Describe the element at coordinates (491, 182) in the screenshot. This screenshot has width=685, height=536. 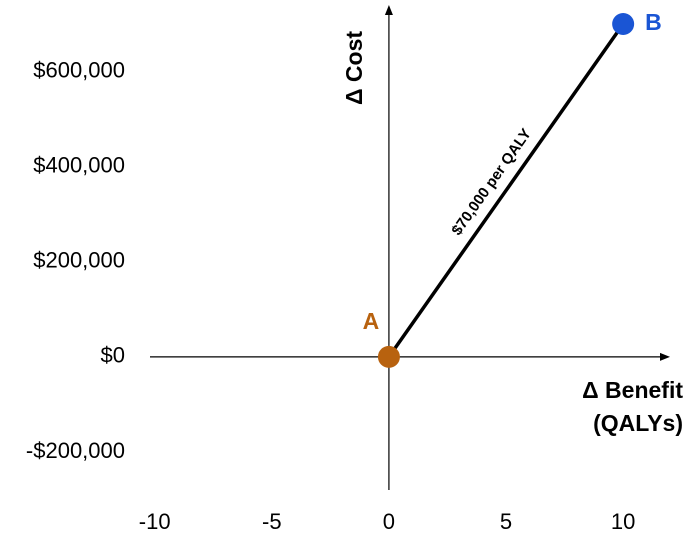
I see `line-annotation: $70,000 per QALY` at that location.